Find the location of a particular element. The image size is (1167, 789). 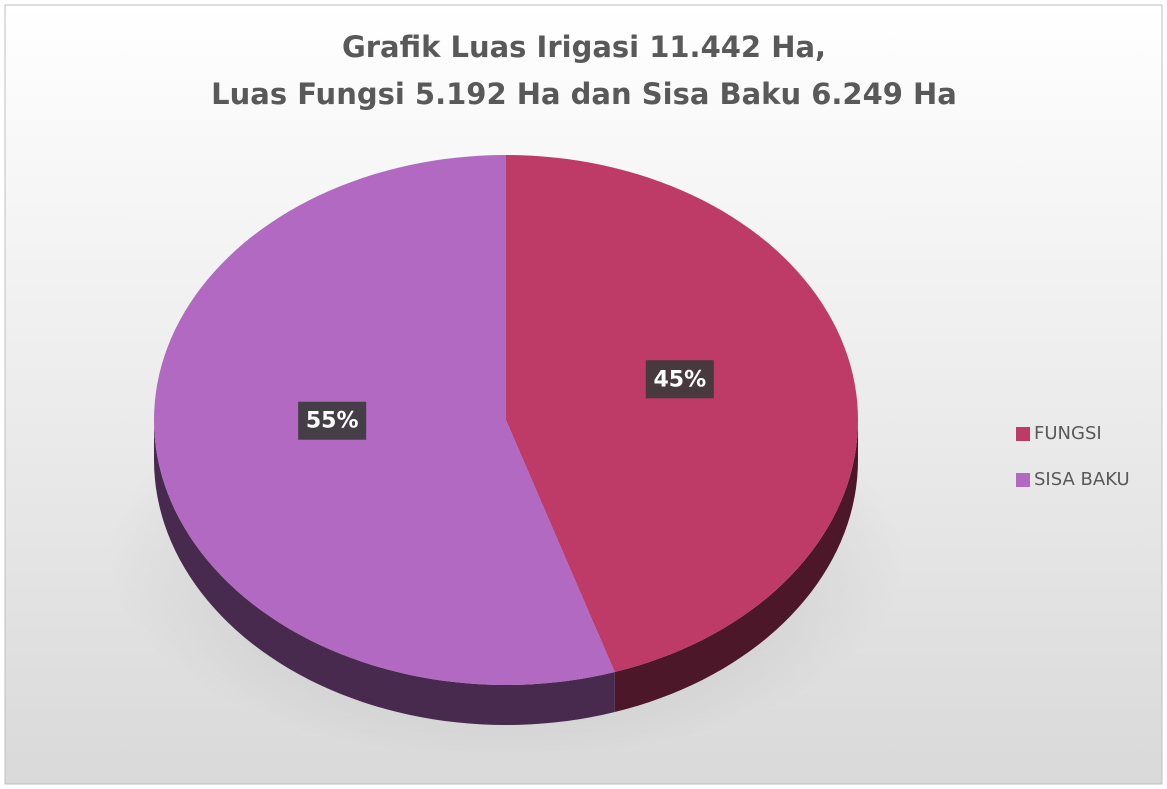

data-label: 55% is located at coordinates (332, 421).